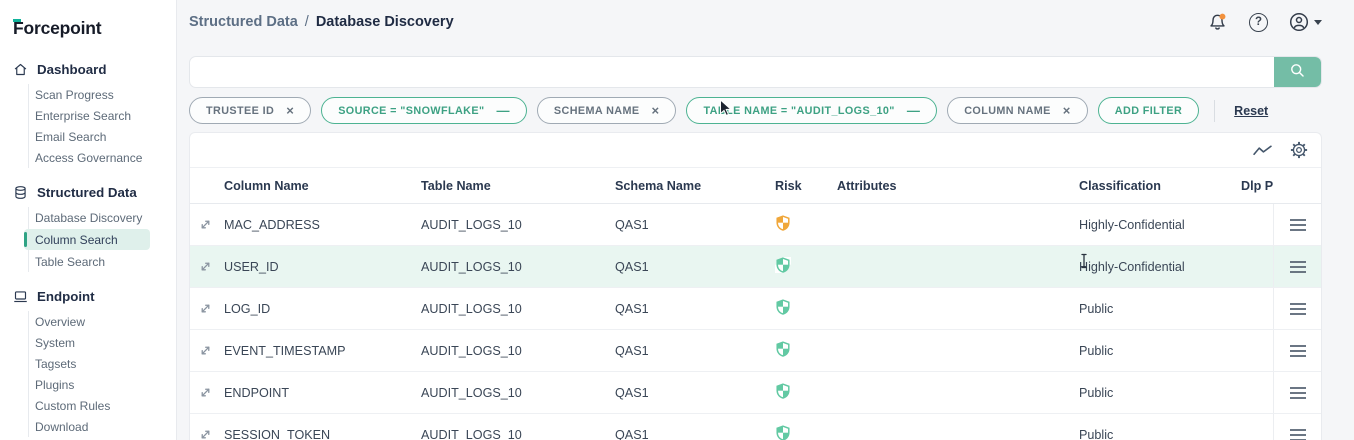 The image size is (1354, 440). I want to click on column-header-classification: Classification, so click(1120, 185).